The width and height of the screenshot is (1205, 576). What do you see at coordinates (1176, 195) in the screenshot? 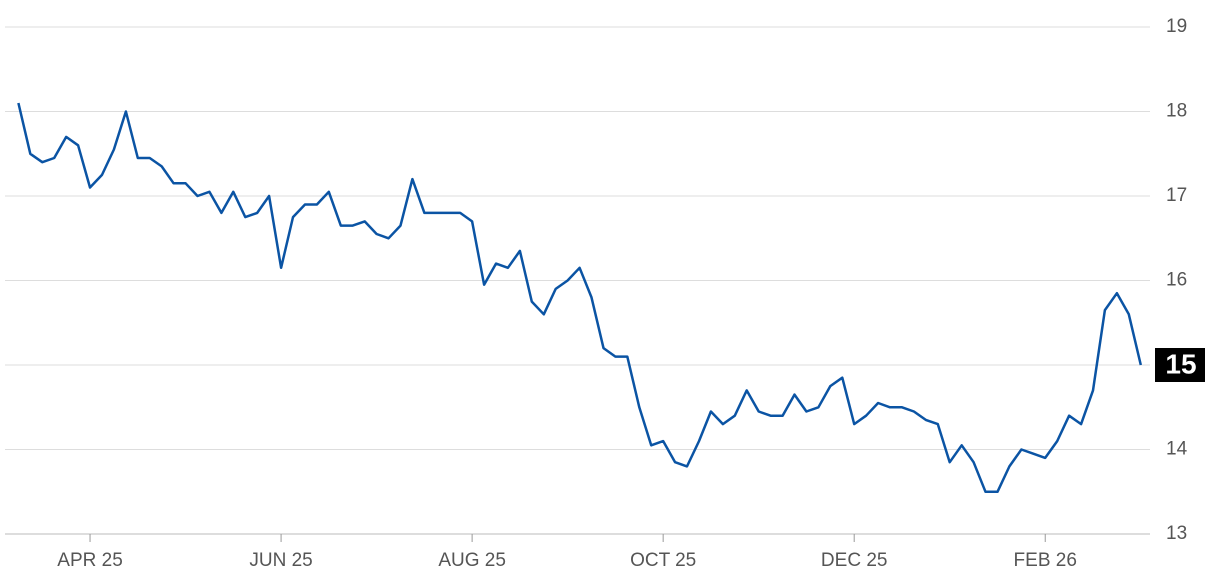
I see `y-tick-label: 17` at bounding box center [1176, 195].